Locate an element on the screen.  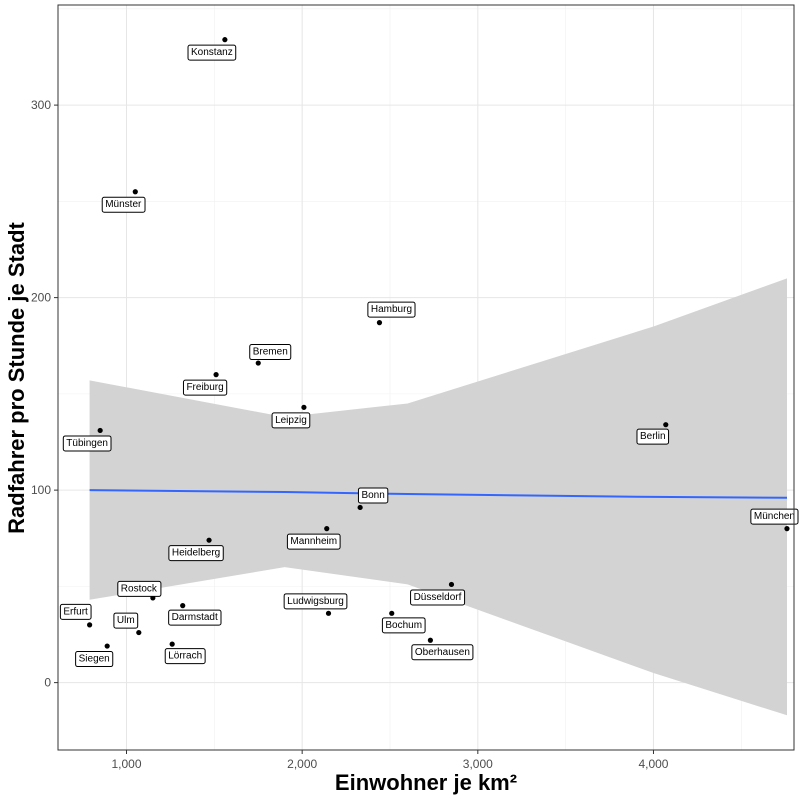
point-label-text: Bremen is located at coordinates (270, 352).